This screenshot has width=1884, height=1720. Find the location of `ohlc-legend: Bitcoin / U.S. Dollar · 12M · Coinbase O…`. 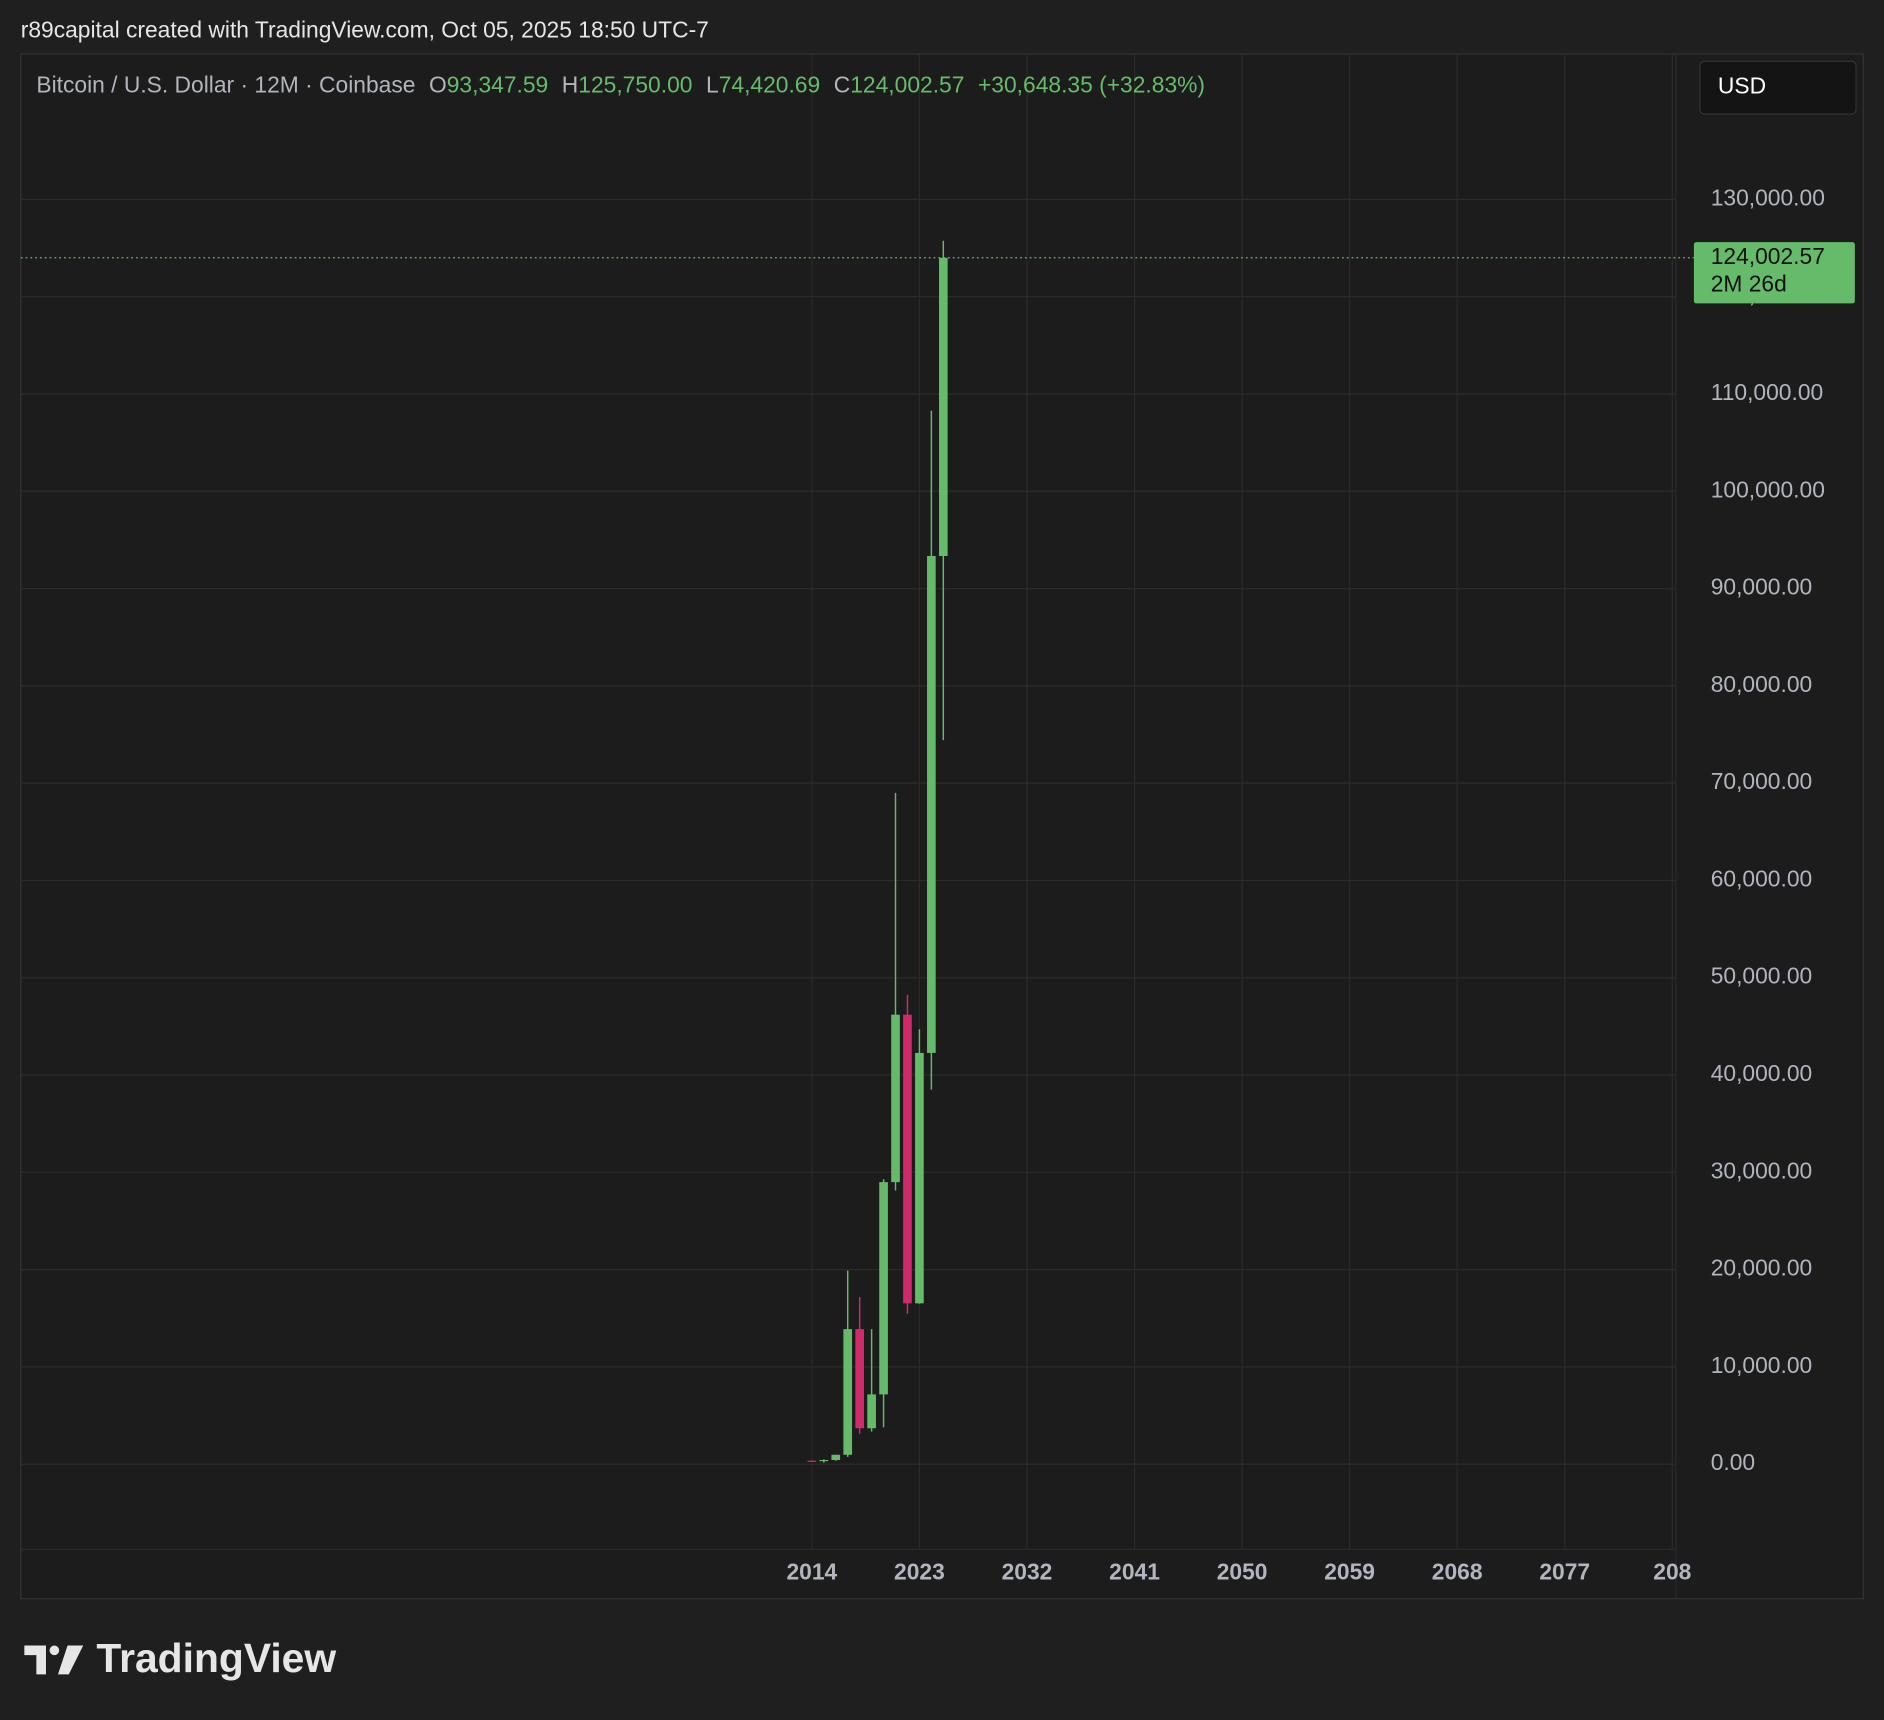

ohlc-legend: Bitcoin / U.S. Dollar · 12M · Coinbase O… is located at coordinates (620, 85).